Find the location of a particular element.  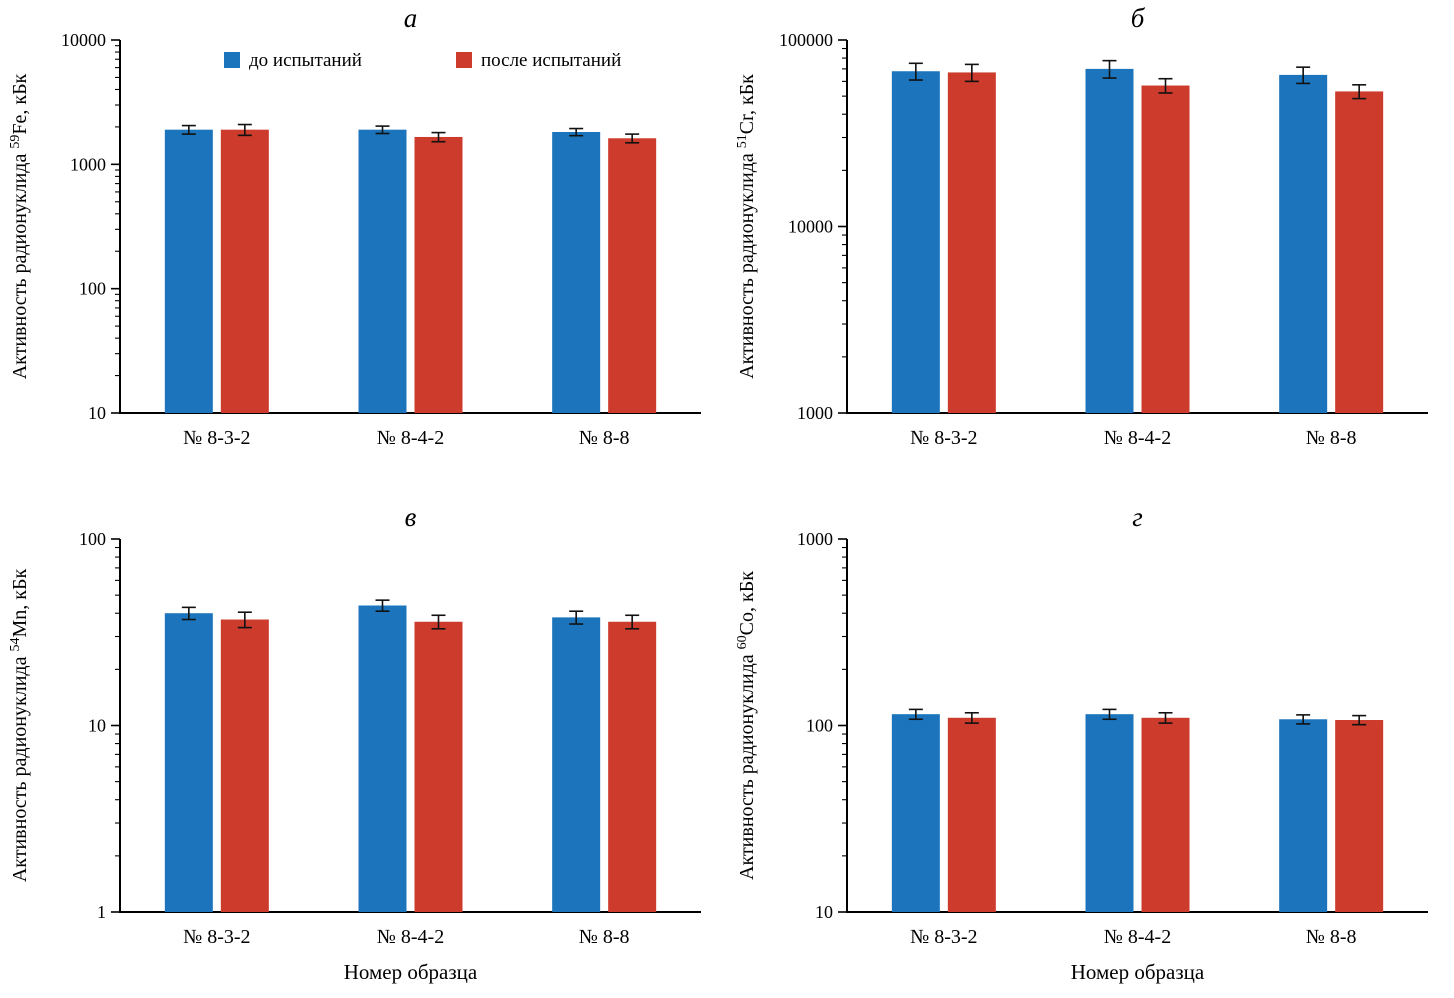

y-axis-label: Активность радионуклида 51Cr, кБк is located at coordinates (746, 226).